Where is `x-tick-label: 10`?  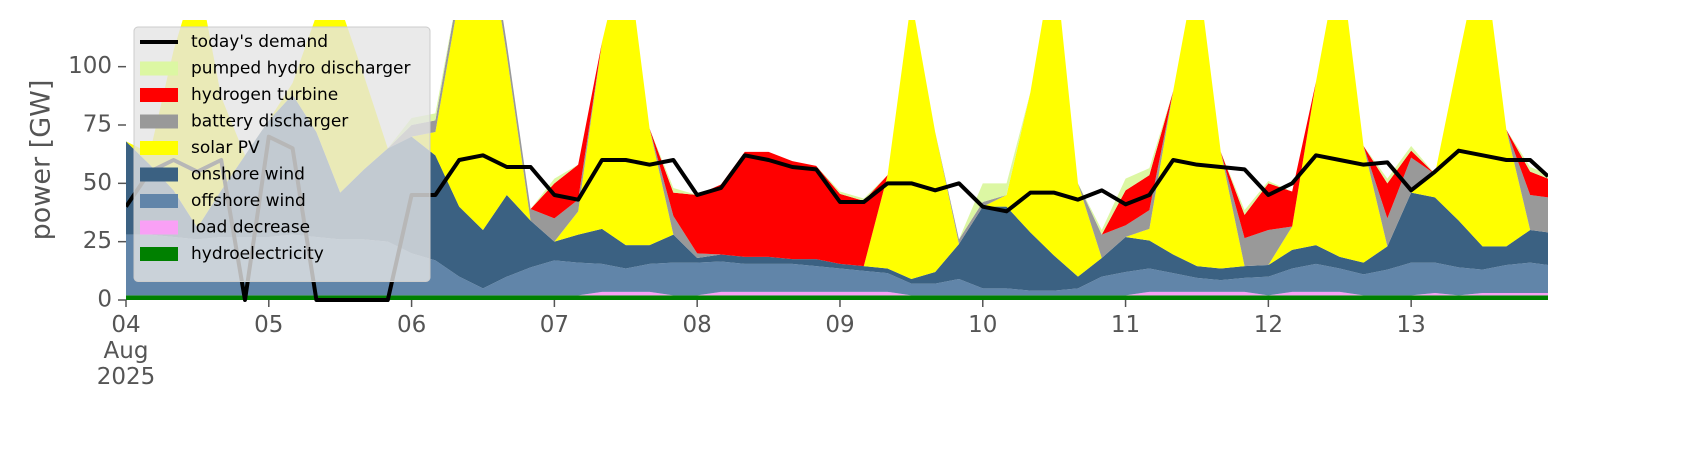
x-tick-label: 10 is located at coordinates (983, 325).